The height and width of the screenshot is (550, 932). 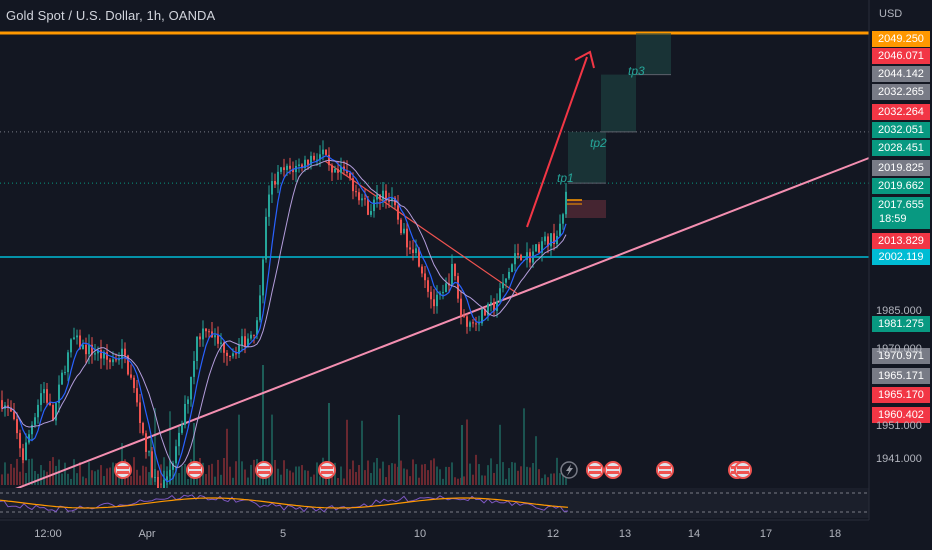 What do you see at coordinates (901, 415) in the screenshot?
I see `price-tag: 1960.402` at bounding box center [901, 415].